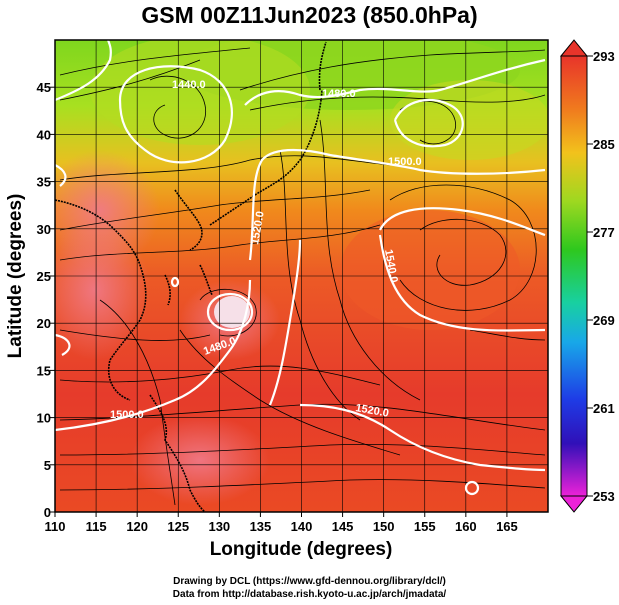  I want to click on colorbar-bottom-arrow, so click(574, 504).